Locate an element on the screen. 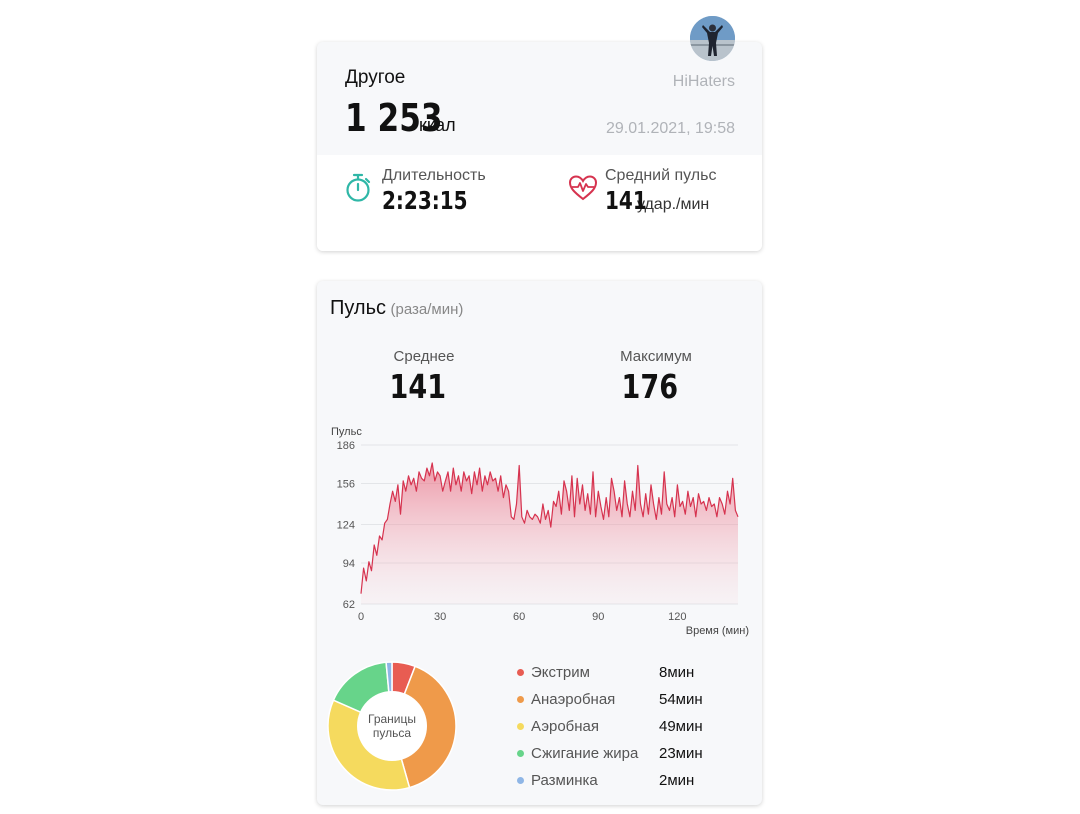 The image size is (1080, 814). pulse-unit: (раза/мин) is located at coordinates (427, 309).